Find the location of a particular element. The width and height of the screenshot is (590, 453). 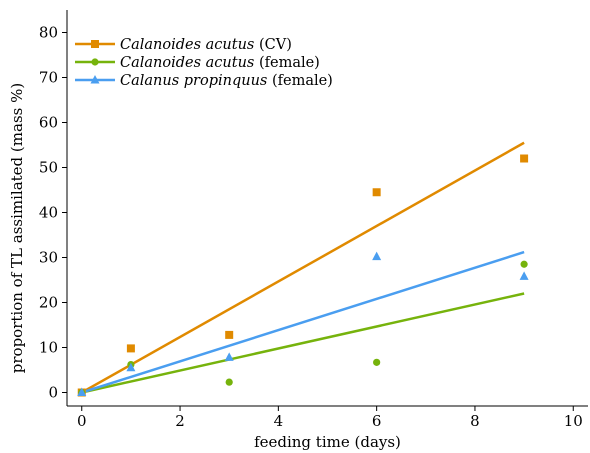

y-tick-label: 20 is located at coordinates (48, 303).